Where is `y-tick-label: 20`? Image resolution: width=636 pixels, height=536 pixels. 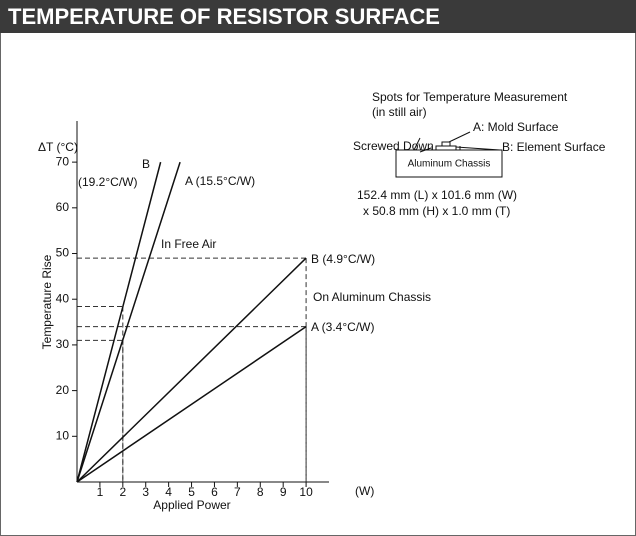
y-tick-label: 20 is located at coordinates (63, 390).